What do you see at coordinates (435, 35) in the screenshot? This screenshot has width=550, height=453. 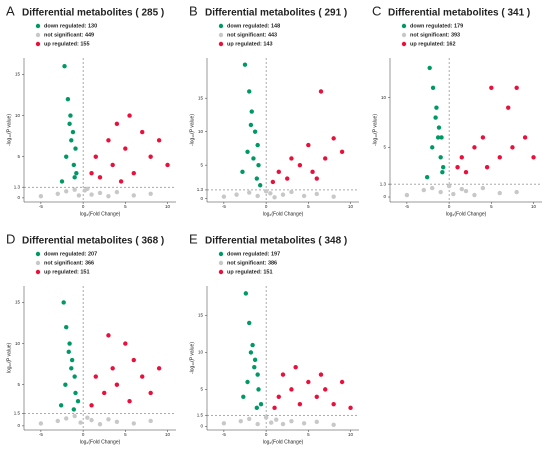 I see `legend-label: not significant: 393` at bounding box center [435, 35].